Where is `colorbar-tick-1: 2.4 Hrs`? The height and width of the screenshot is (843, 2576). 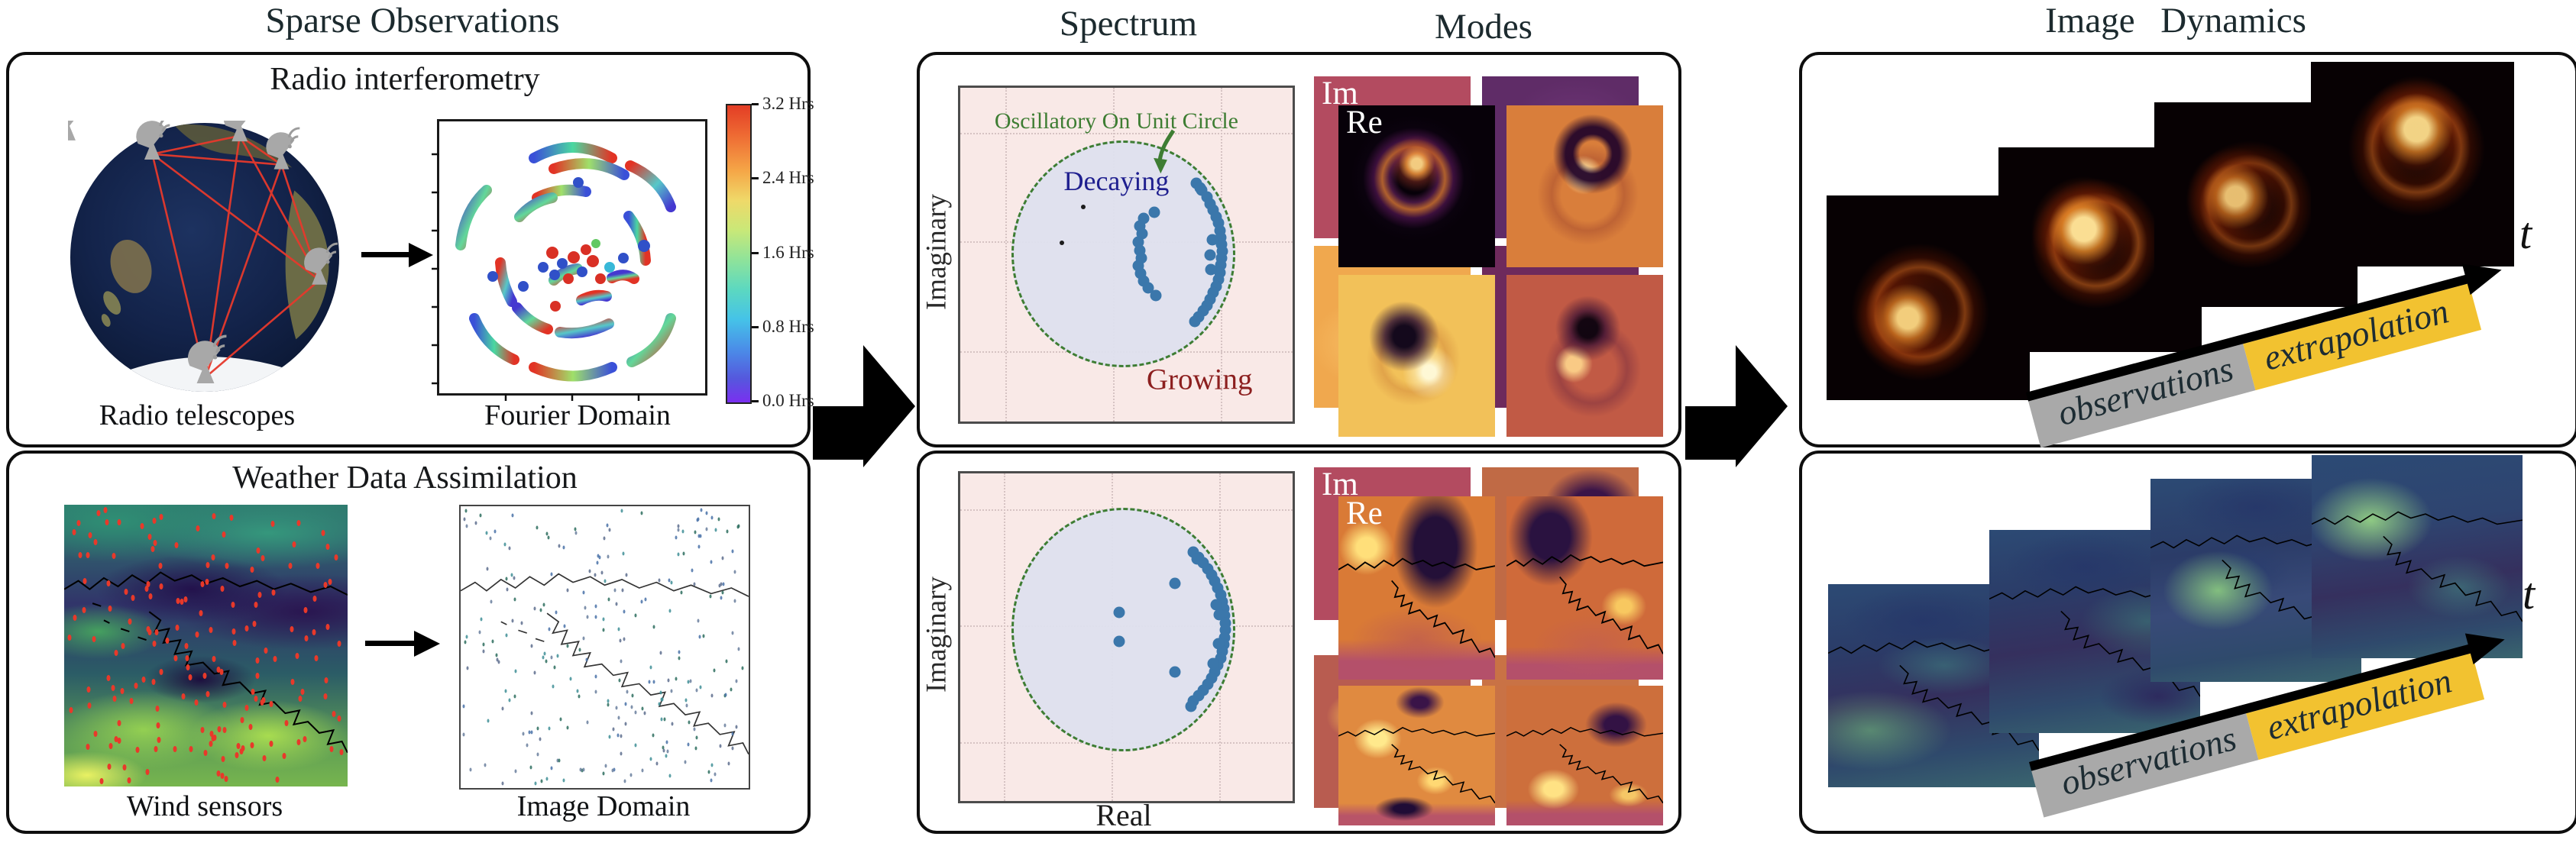
colorbar-tick-1: 2.4 Hrs is located at coordinates (788, 177).